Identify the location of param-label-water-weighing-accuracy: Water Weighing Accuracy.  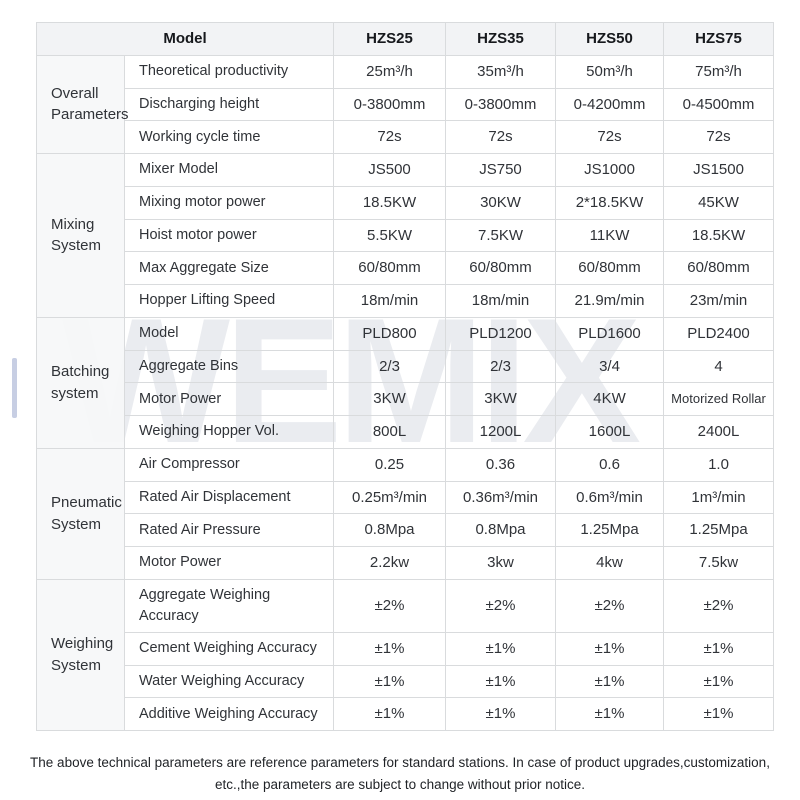
(229, 681).